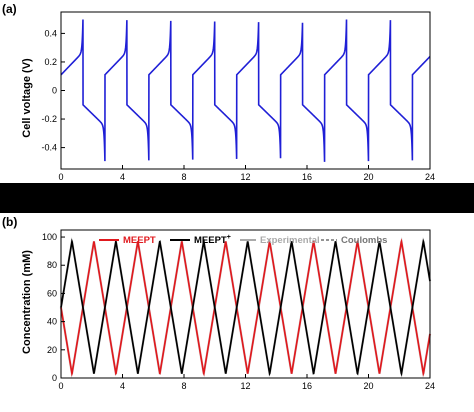 The image size is (474, 412). Describe the element at coordinates (50, 62) in the screenshot. I see `y-tick-label: 0.2` at that location.